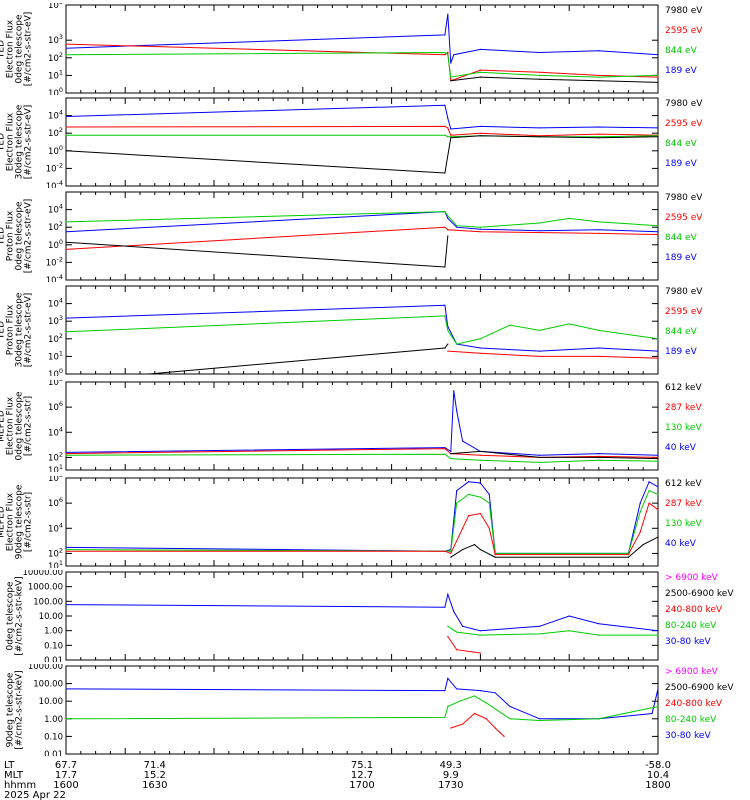 The height and width of the screenshot is (800, 750). I want to click on y-tick-label: 108, so click(55, 480).